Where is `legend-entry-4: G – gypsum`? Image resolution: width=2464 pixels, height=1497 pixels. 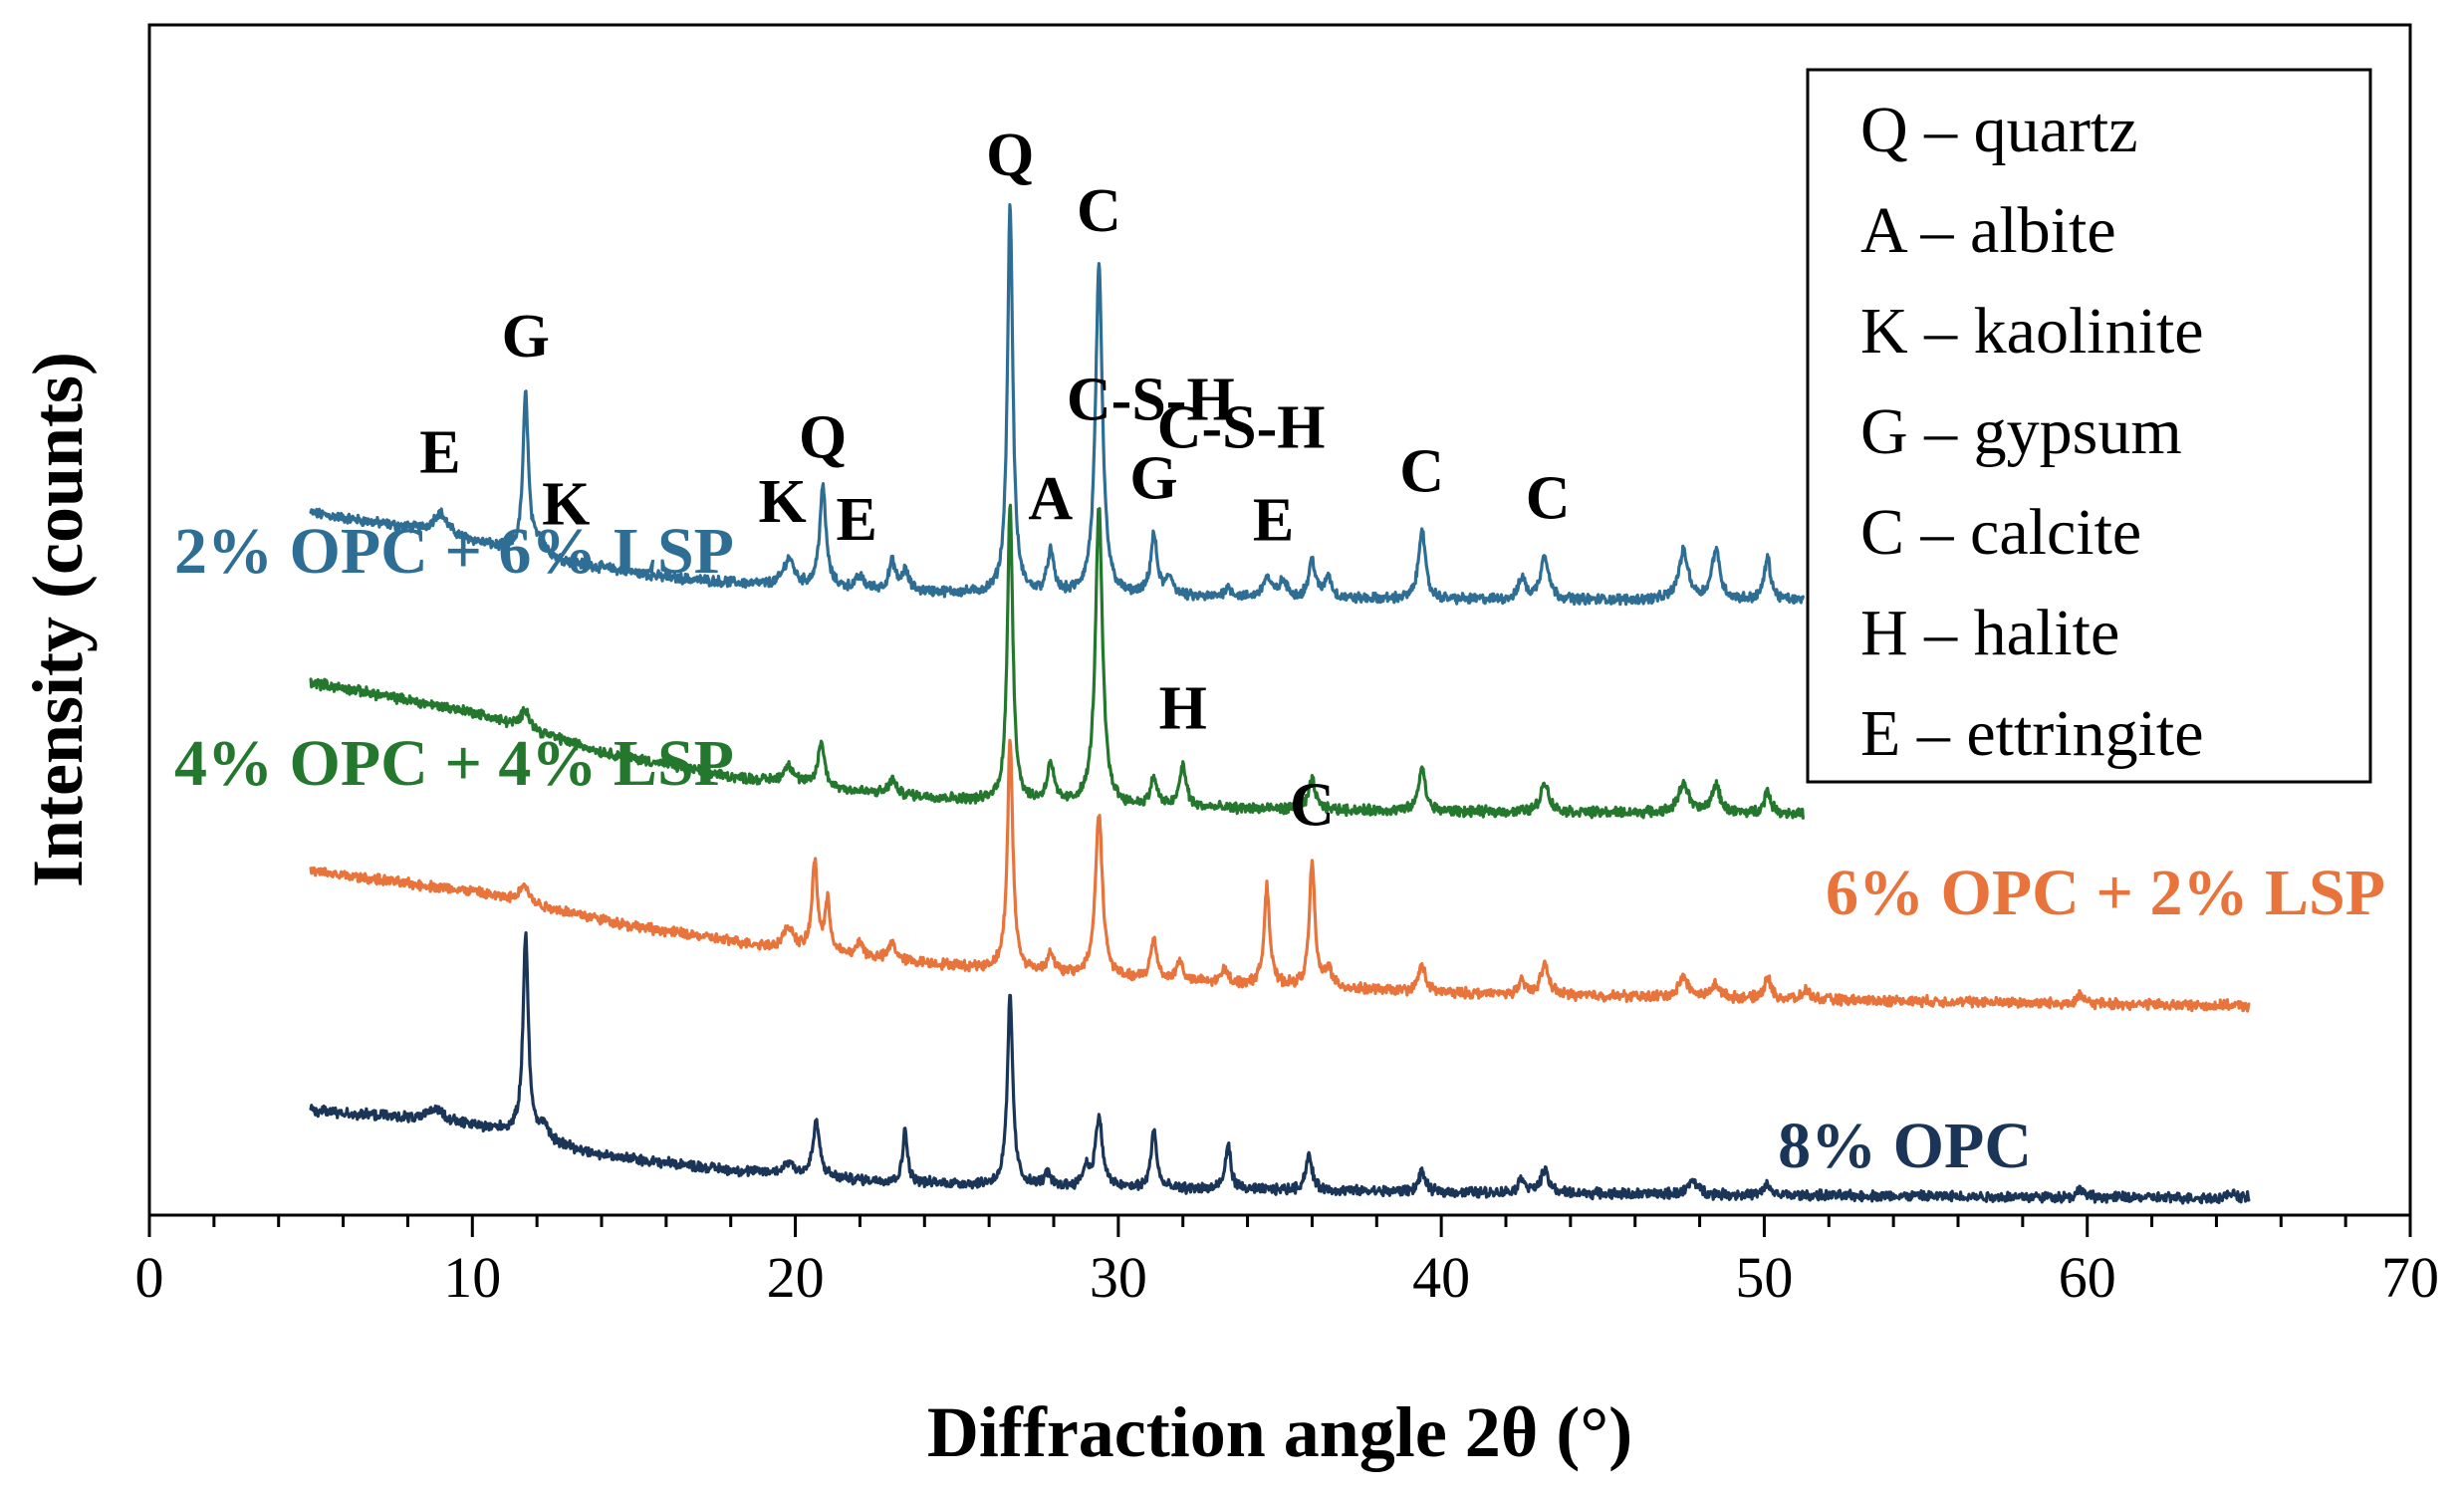
legend-entry-4: G – gypsum is located at coordinates (2021, 432).